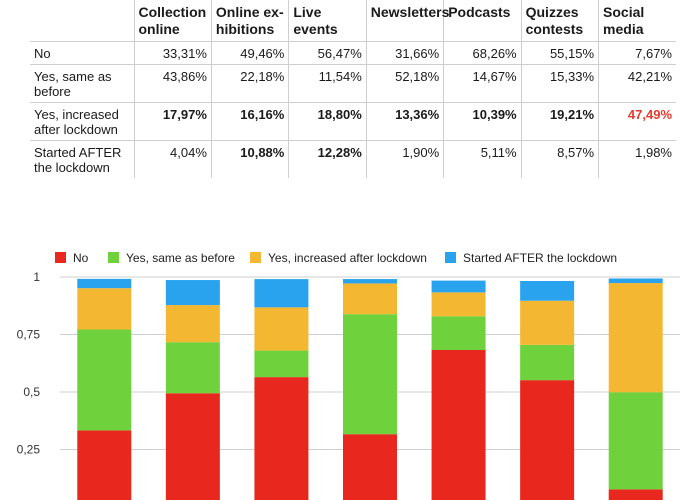 The width and height of the screenshot is (700, 500). I want to click on table-cell: 8,57%, so click(559, 159).